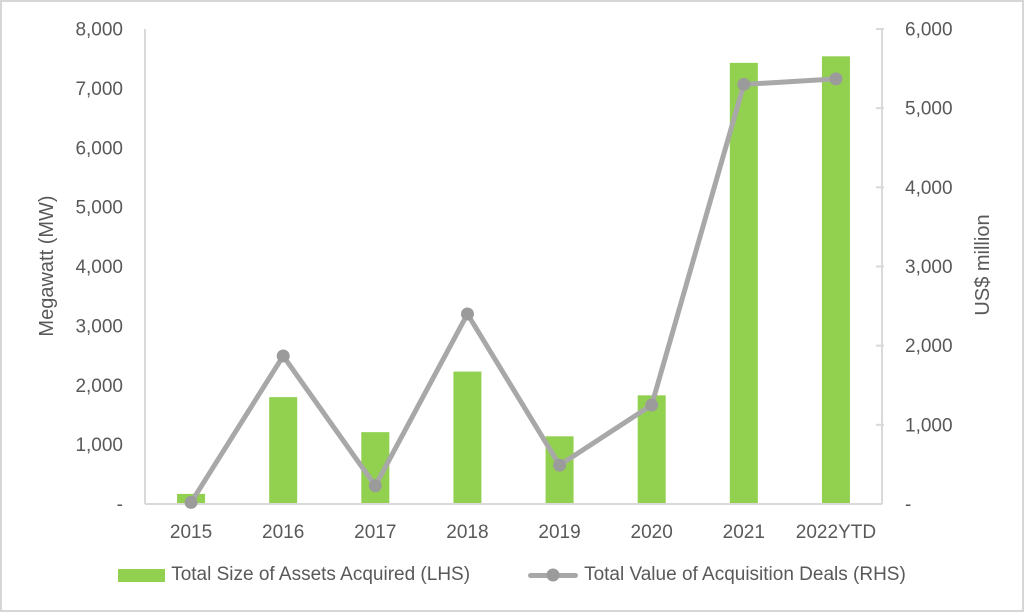 The height and width of the screenshot is (612, 1024). Describe the element at coordinates (744, 84) in the screenshot. I see `line-marker-2021` at that location.